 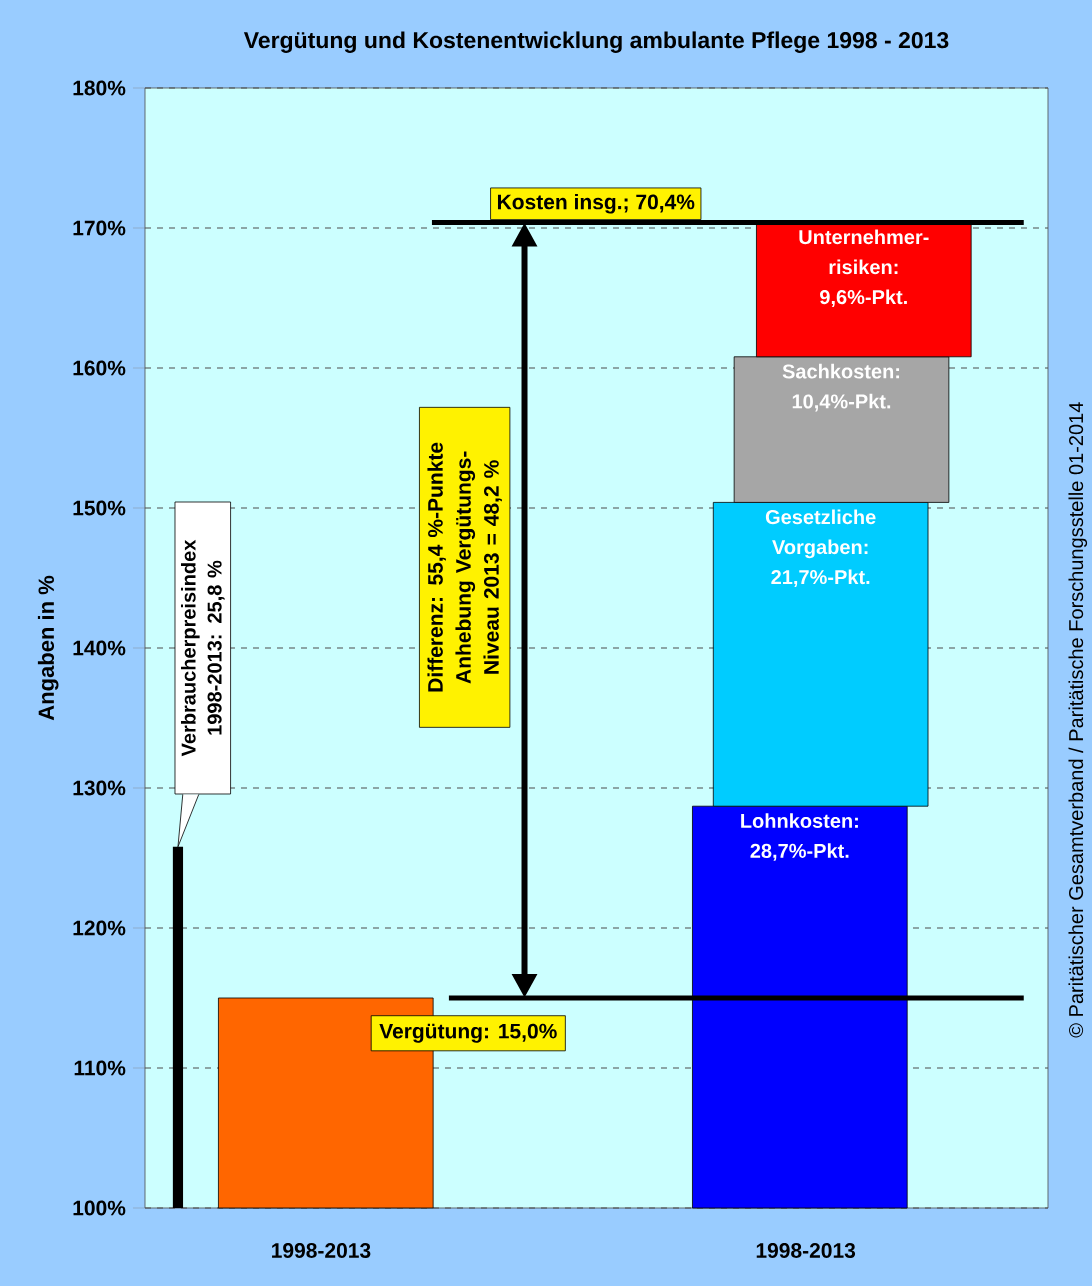 What do you see at coordinates (99, 88) in the screenshot?
I see `y-tick-label: 180%` at bounding box center [99, 88].